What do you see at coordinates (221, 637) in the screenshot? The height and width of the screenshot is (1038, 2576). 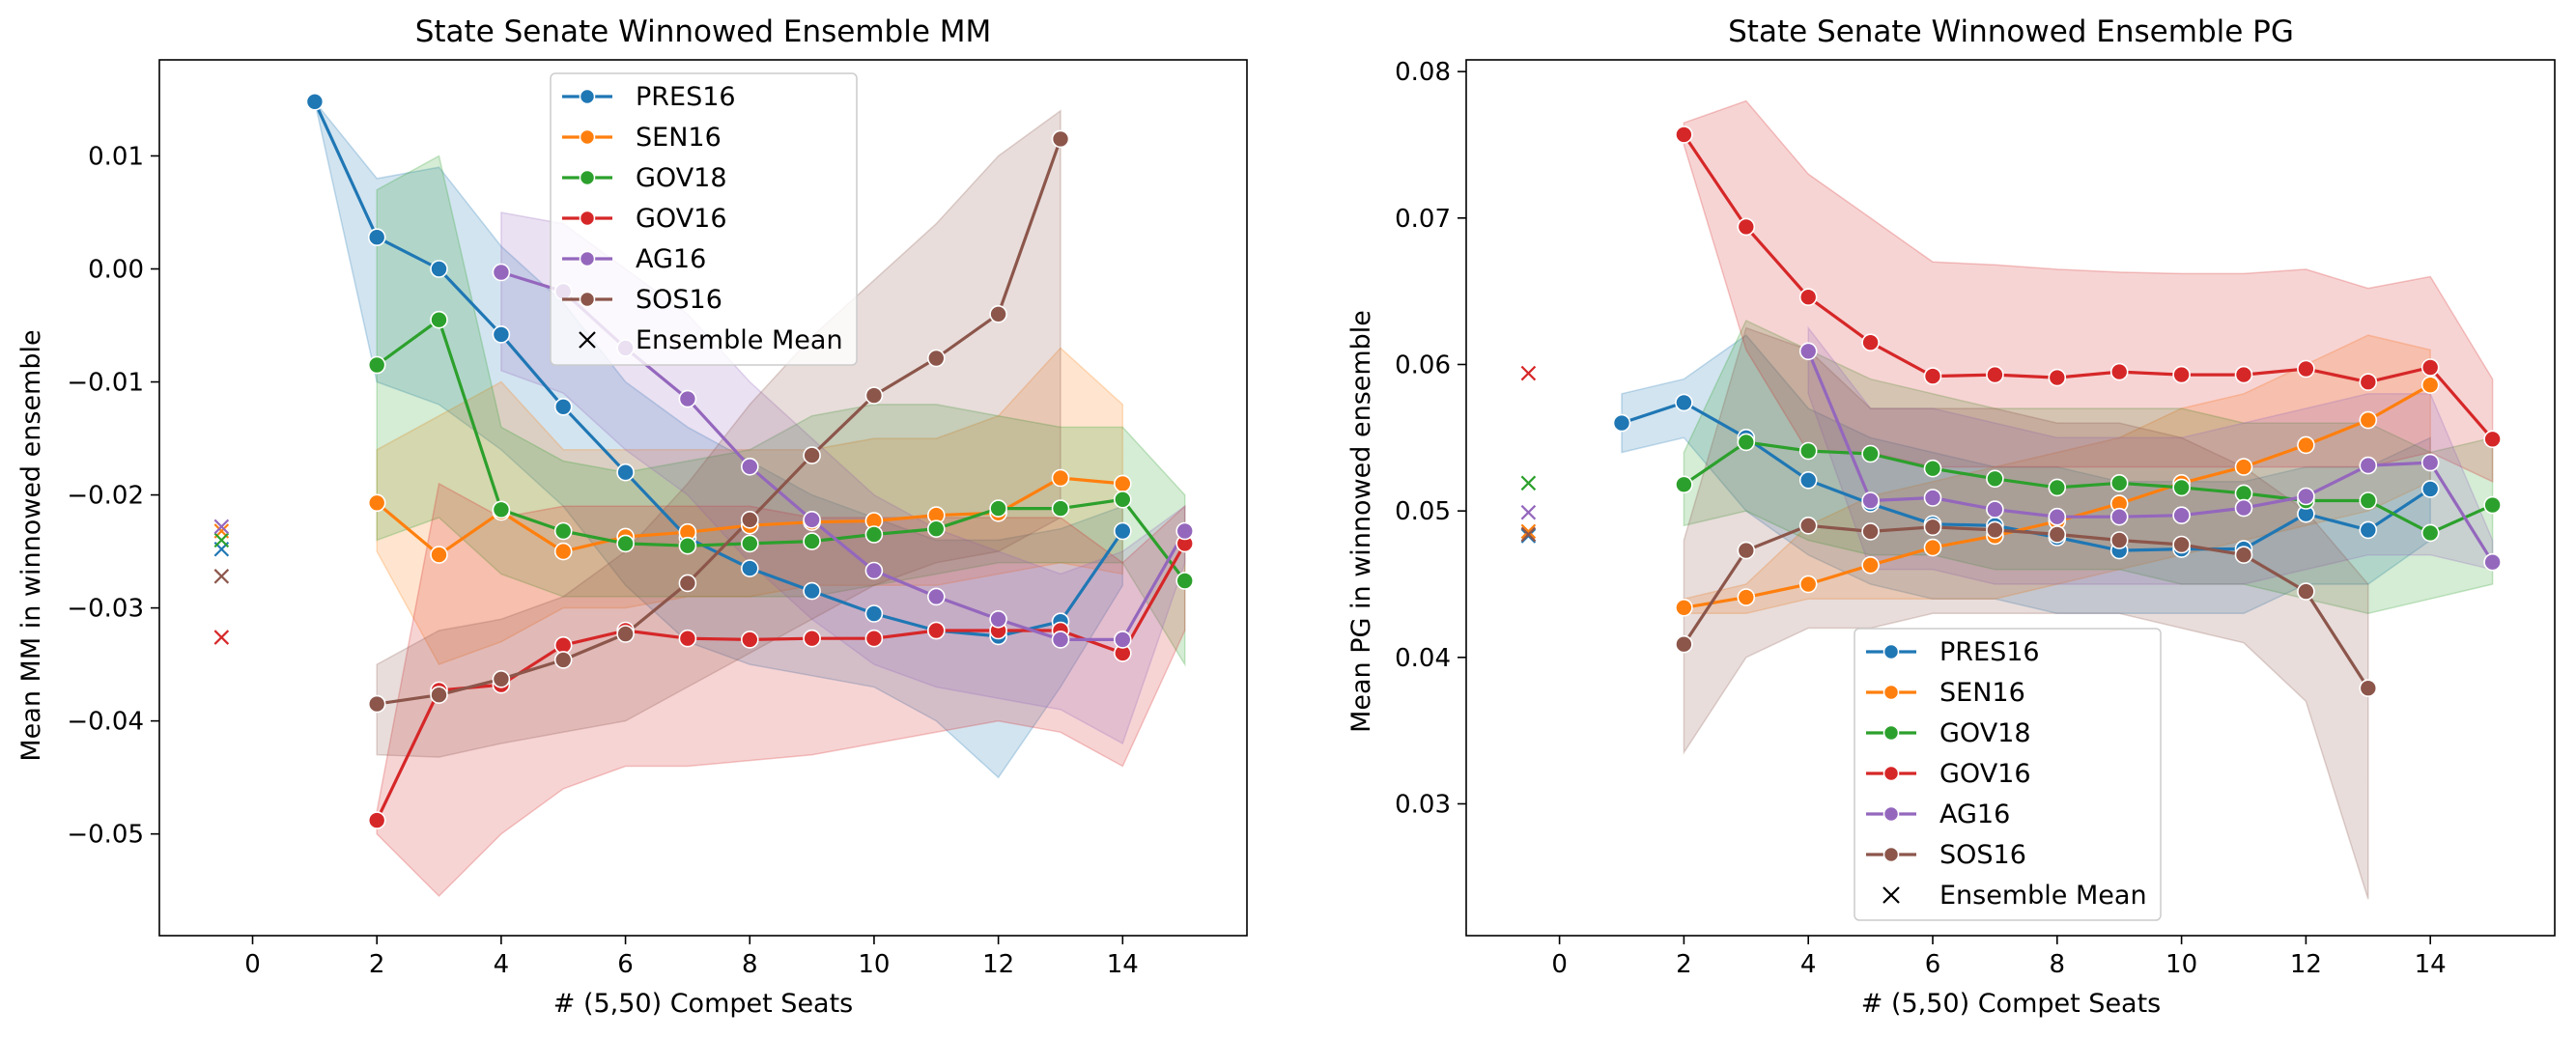 I see `mm-ensemble-mean-marker-gov16` at bounding box center [221, 637].